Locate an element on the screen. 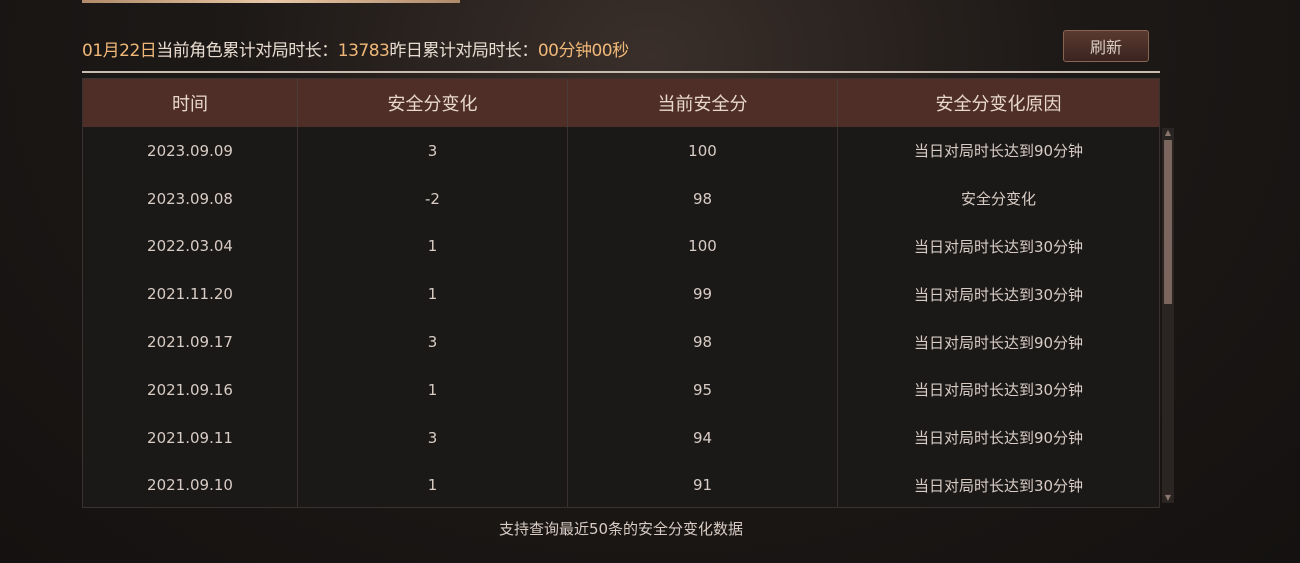 The width and height of the screenshot is (1300, 563). cell-reason: 安全分变化 is located at coordinates (998, 199).